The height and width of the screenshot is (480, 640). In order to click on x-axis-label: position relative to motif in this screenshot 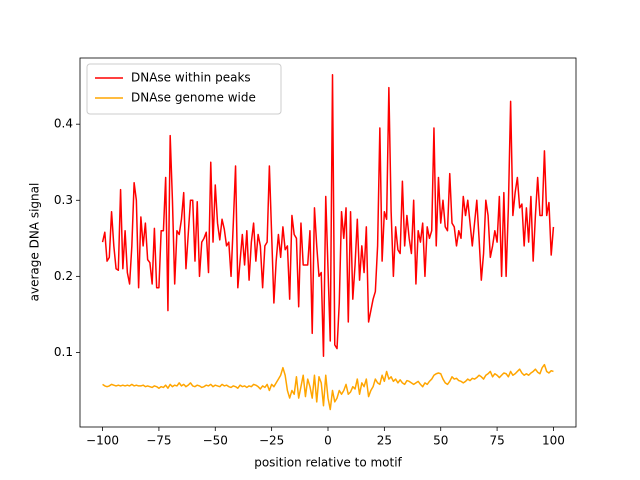, I will do `click(328, 463)`.